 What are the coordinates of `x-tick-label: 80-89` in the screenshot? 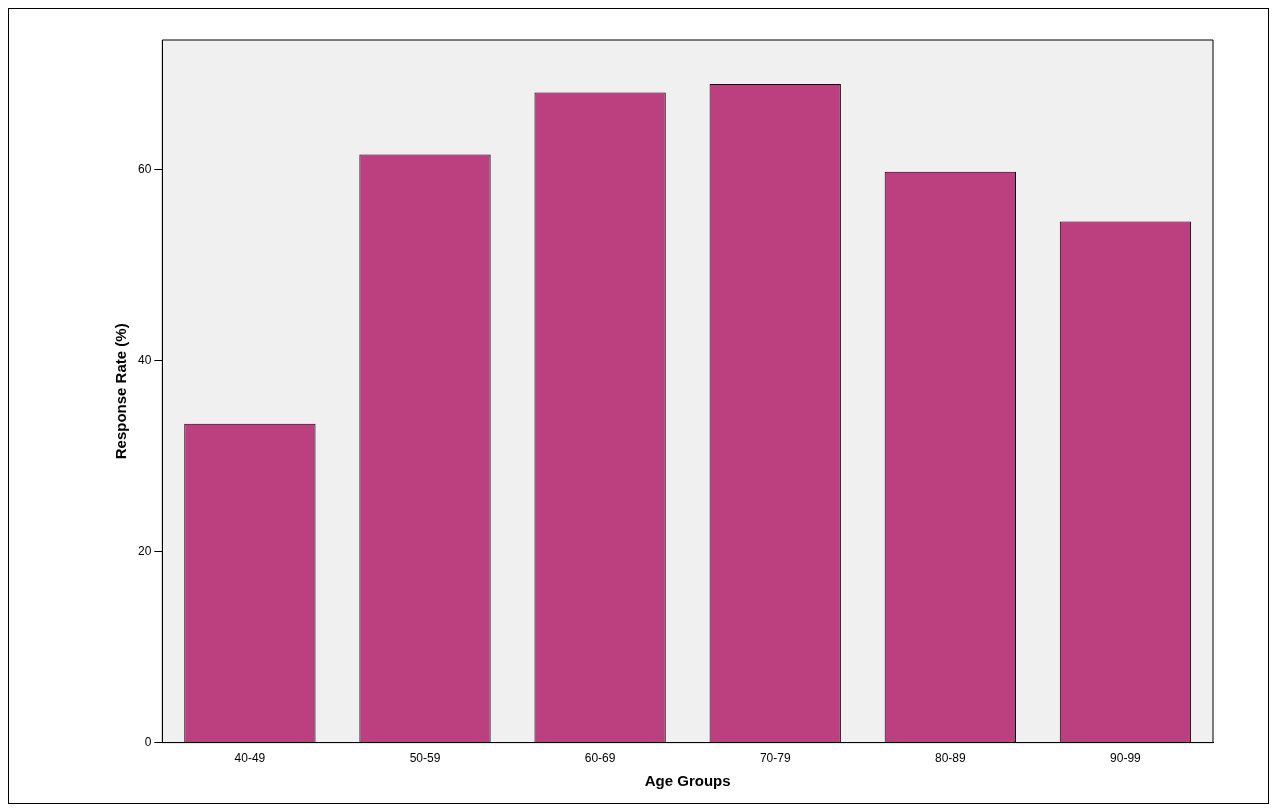 It's located at (950, 758).